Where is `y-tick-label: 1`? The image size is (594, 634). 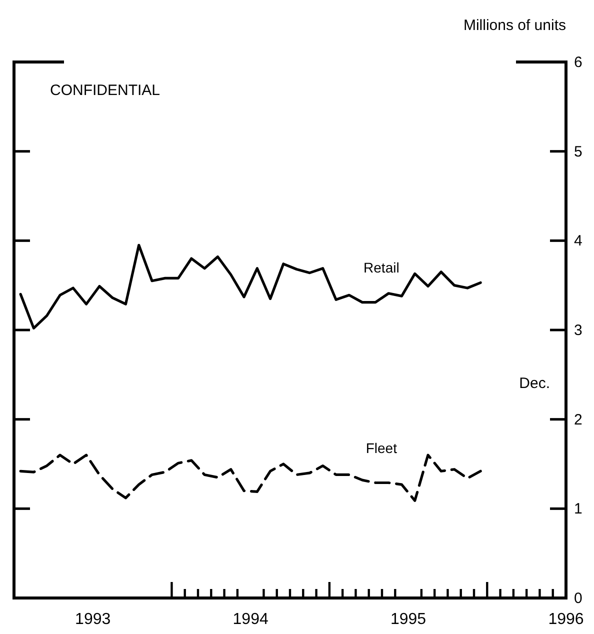
y-tick-label: 1 is located at coordinates (578, 509).